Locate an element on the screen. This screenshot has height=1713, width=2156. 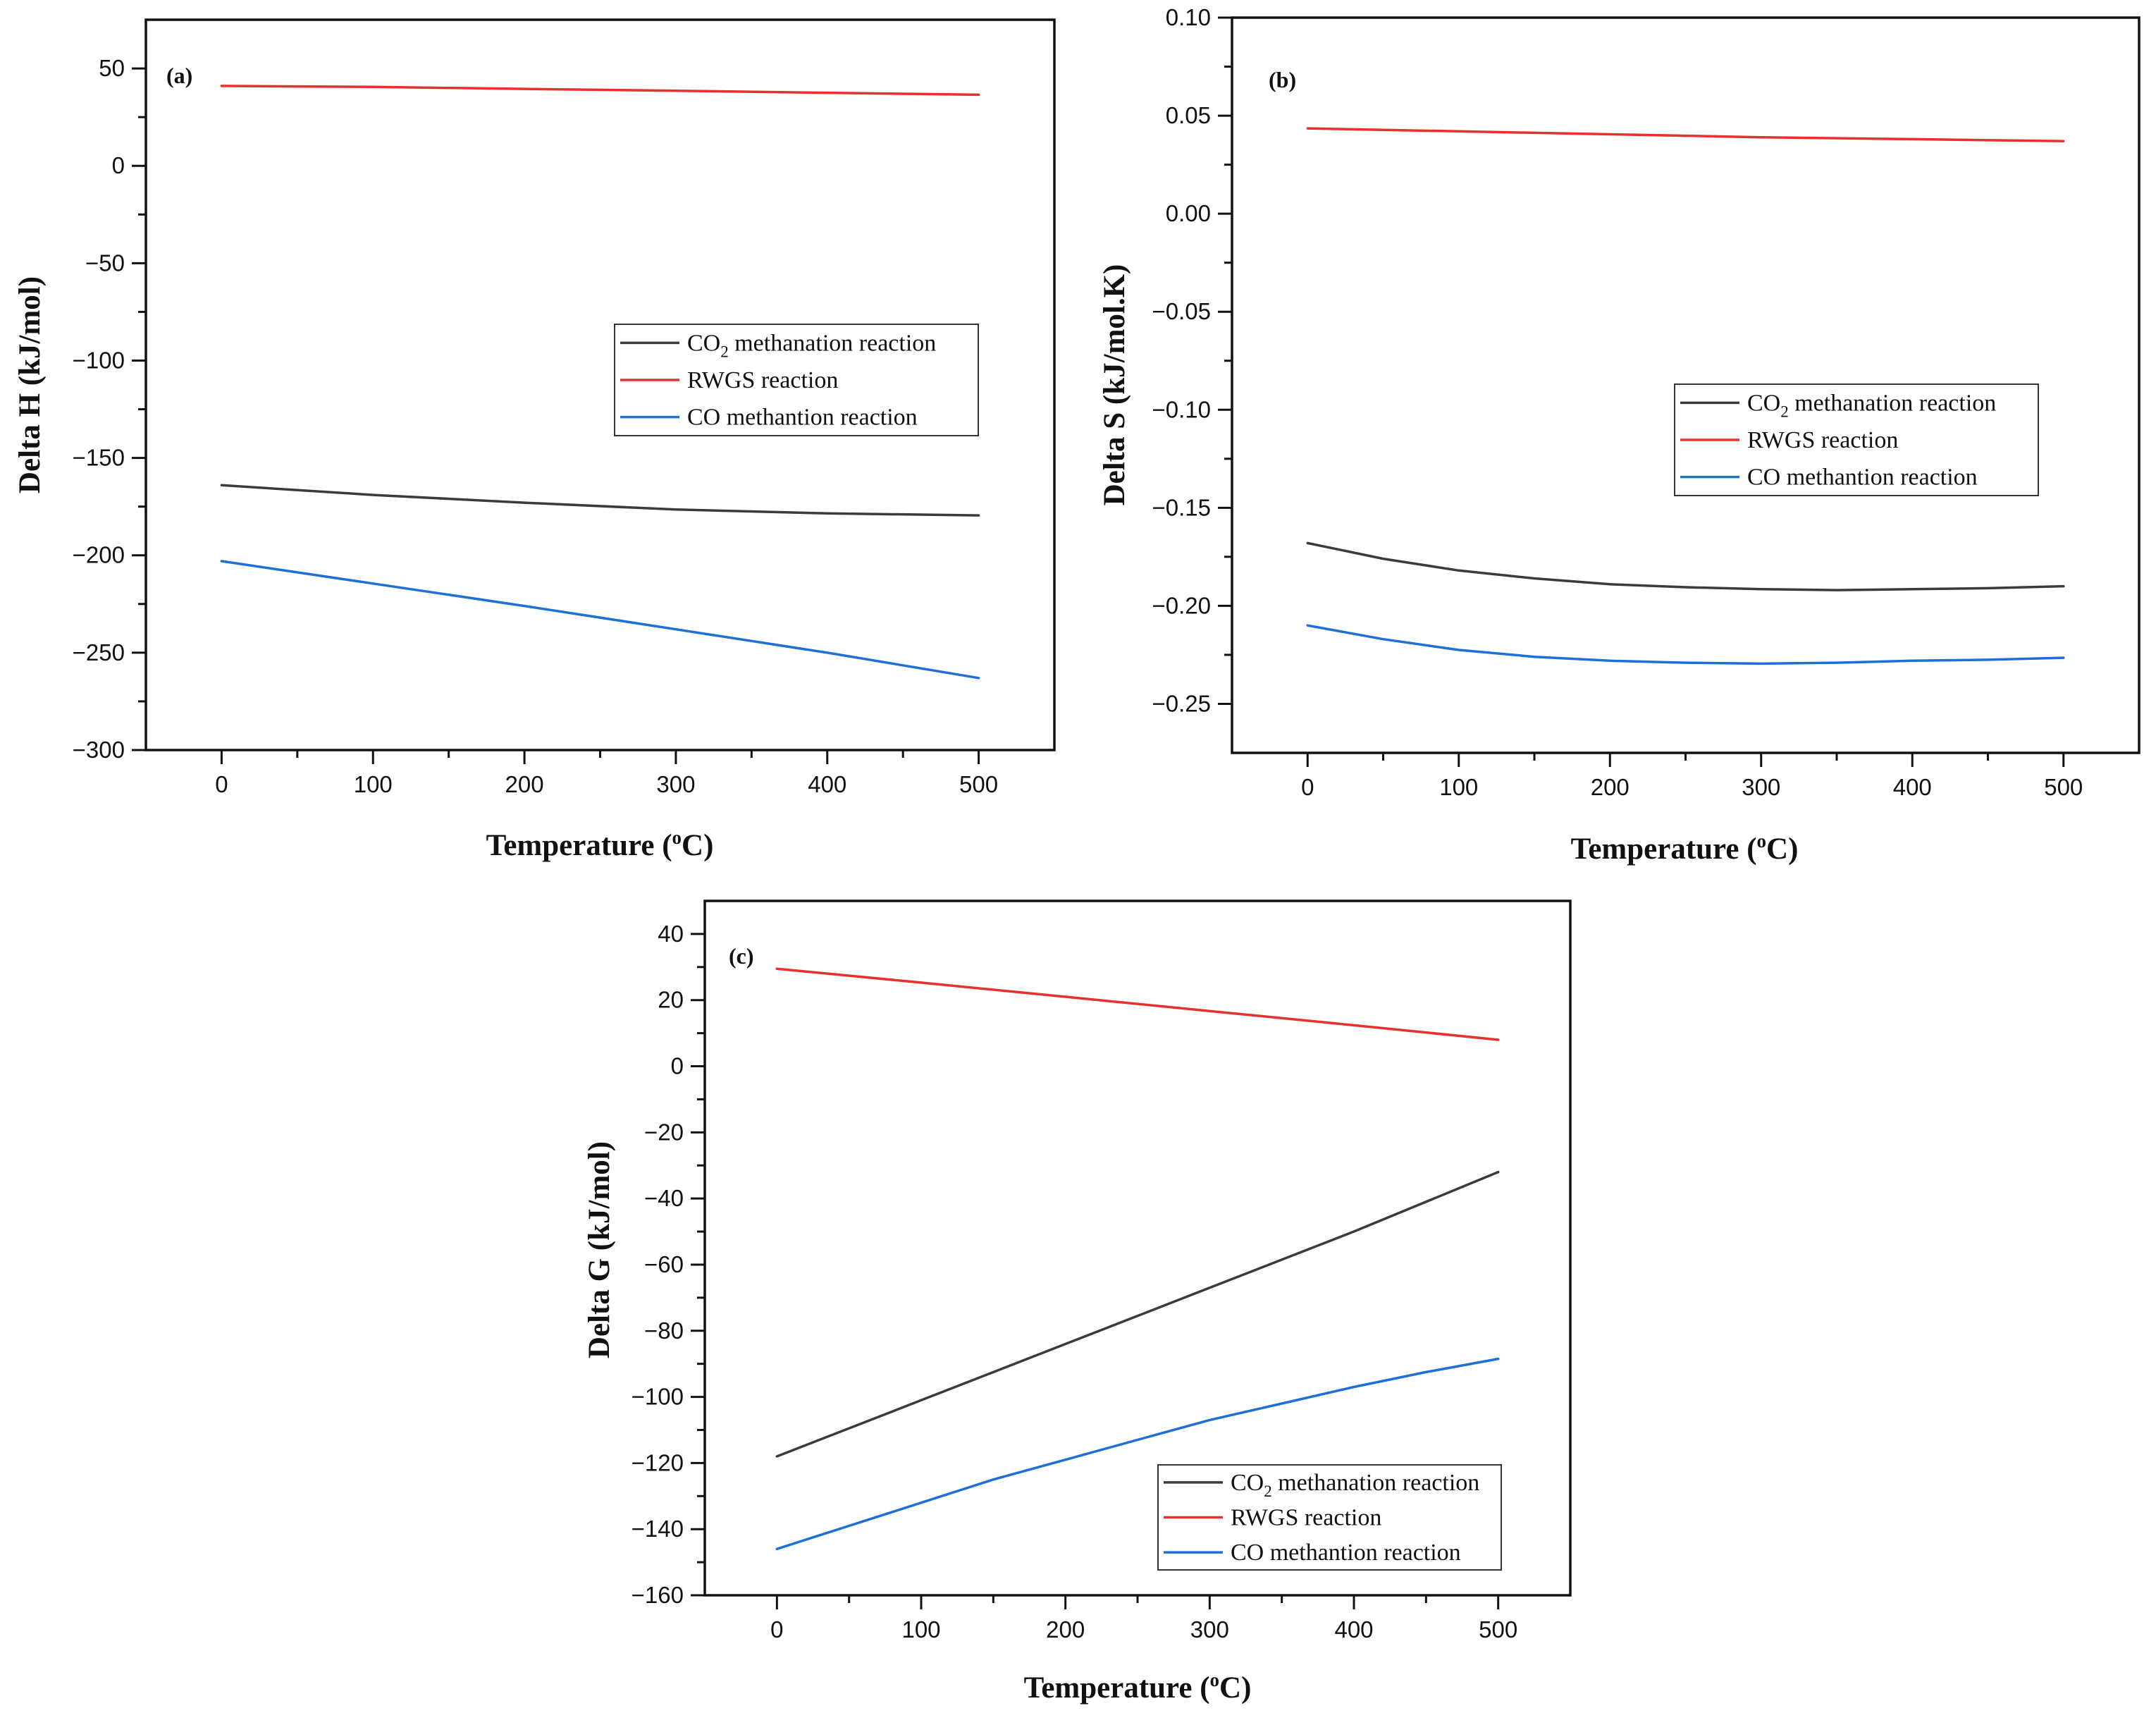
y-tick-label: 40 is located at coordinates (671, 934).